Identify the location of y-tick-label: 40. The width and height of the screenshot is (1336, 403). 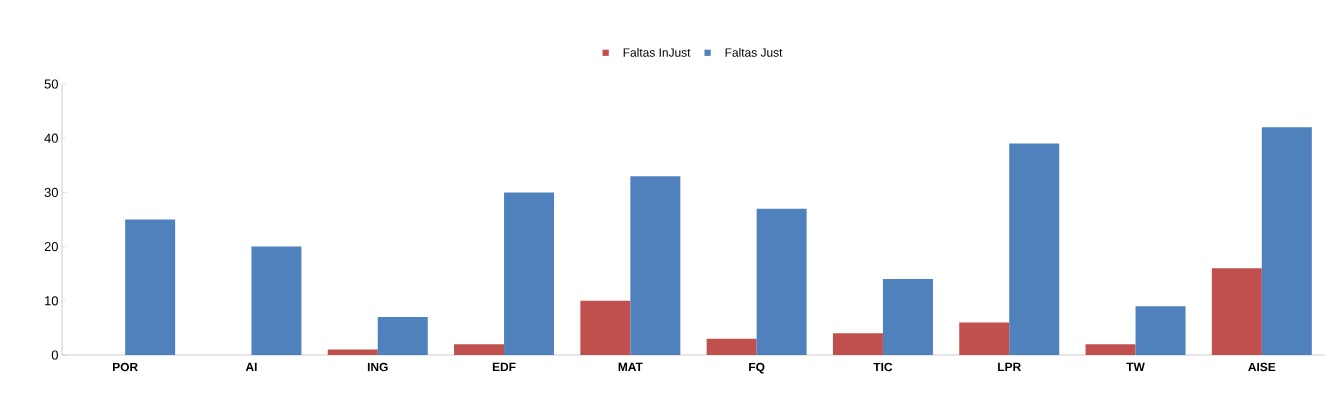
(51, 138).